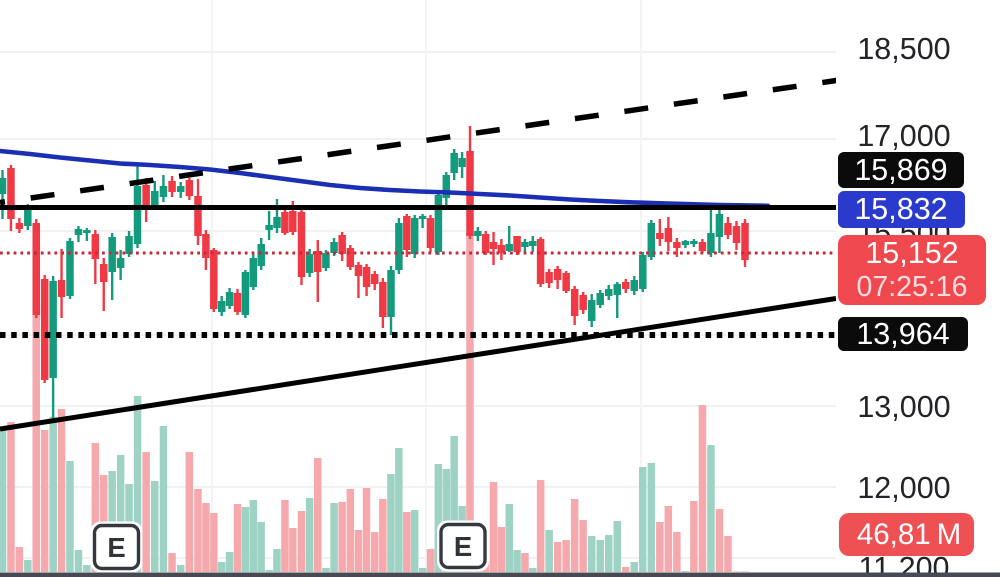 This screenshot has width=1000, height=577. What do you see at coordinates (900, 209) in the screenshot?
I see `svg-text: 15,832` at bounding box center [900, 209].